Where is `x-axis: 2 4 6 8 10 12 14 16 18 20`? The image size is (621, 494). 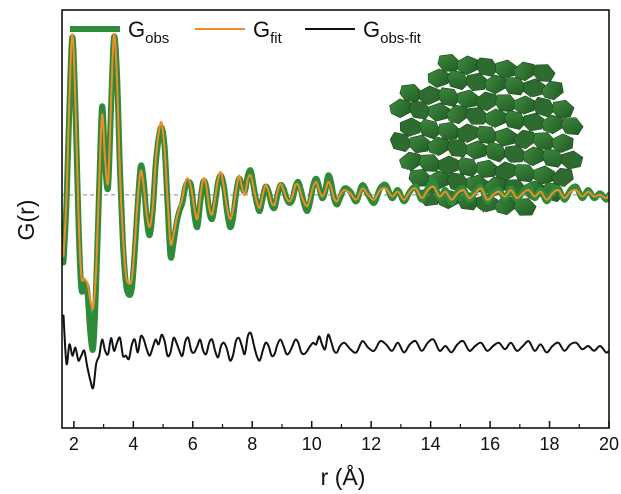
x-axis: 2 4 6 8 10 12 14 16 18 20 is located at coordinates (344, 437).